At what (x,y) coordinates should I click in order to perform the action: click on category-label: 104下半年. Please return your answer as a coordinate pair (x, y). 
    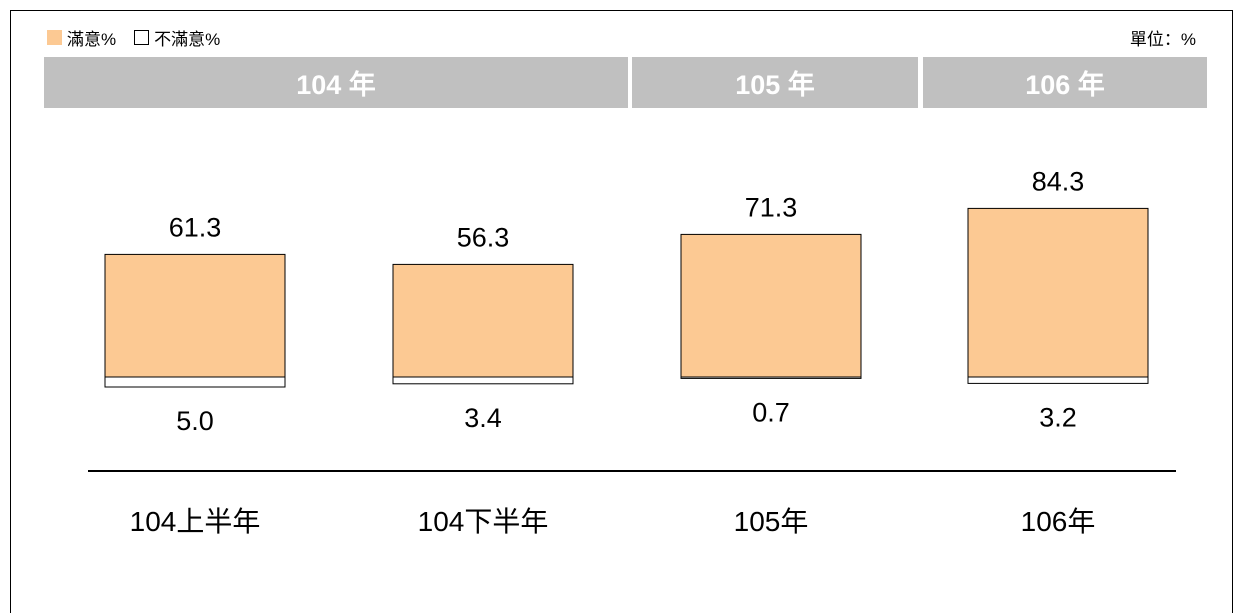
    Looking at the image, I should click on (483, 521).